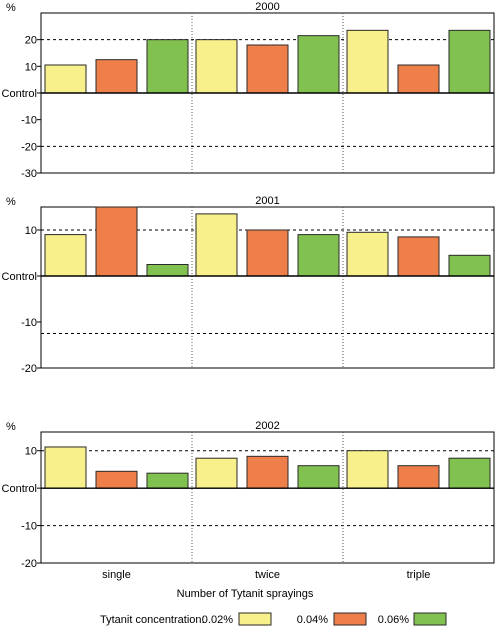 Image resolution: width=500 pixels, height=628 pixels. I want to click on legend-label-0.06: 0.06%, so click(393, 620).